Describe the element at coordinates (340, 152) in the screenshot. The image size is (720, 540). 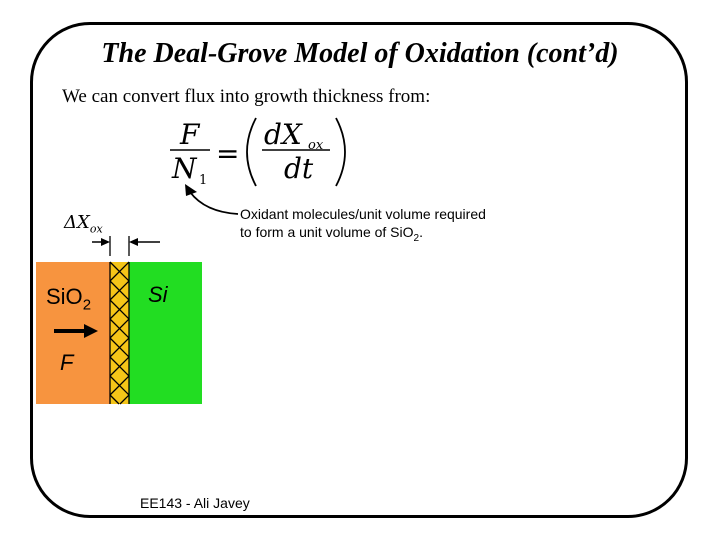
I see `right-paren` at that location.